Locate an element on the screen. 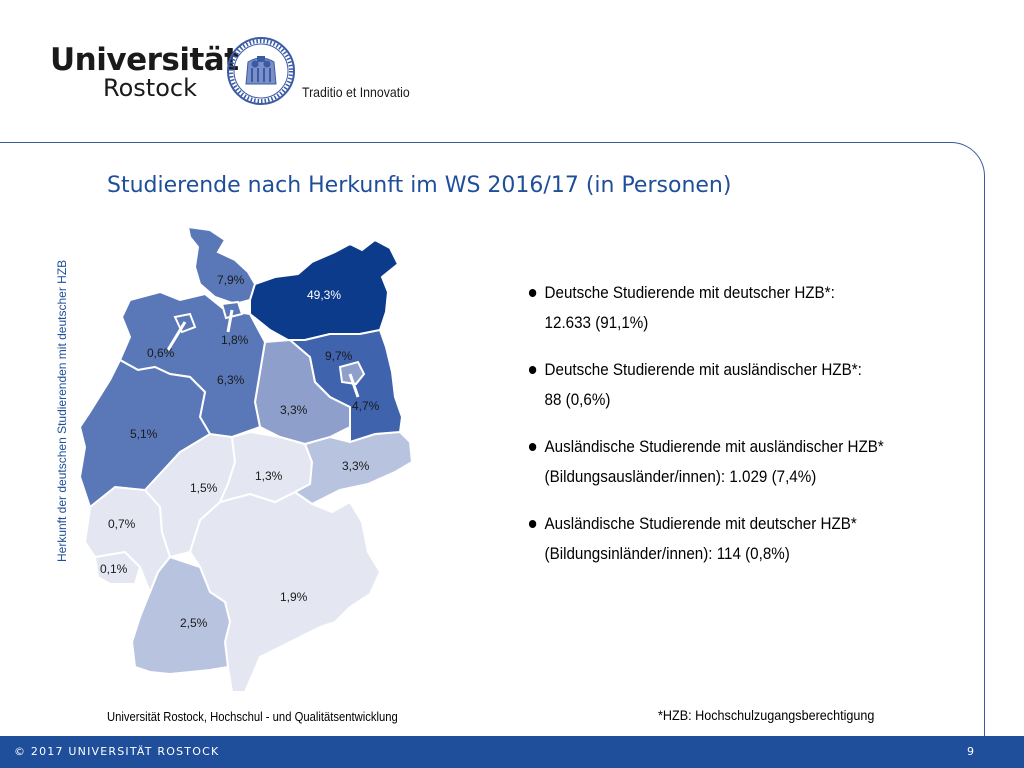 The height and width of the screenshot is (768, 1024). university-motto: Traditio et Innovatio is located at coordinates (356, 92).